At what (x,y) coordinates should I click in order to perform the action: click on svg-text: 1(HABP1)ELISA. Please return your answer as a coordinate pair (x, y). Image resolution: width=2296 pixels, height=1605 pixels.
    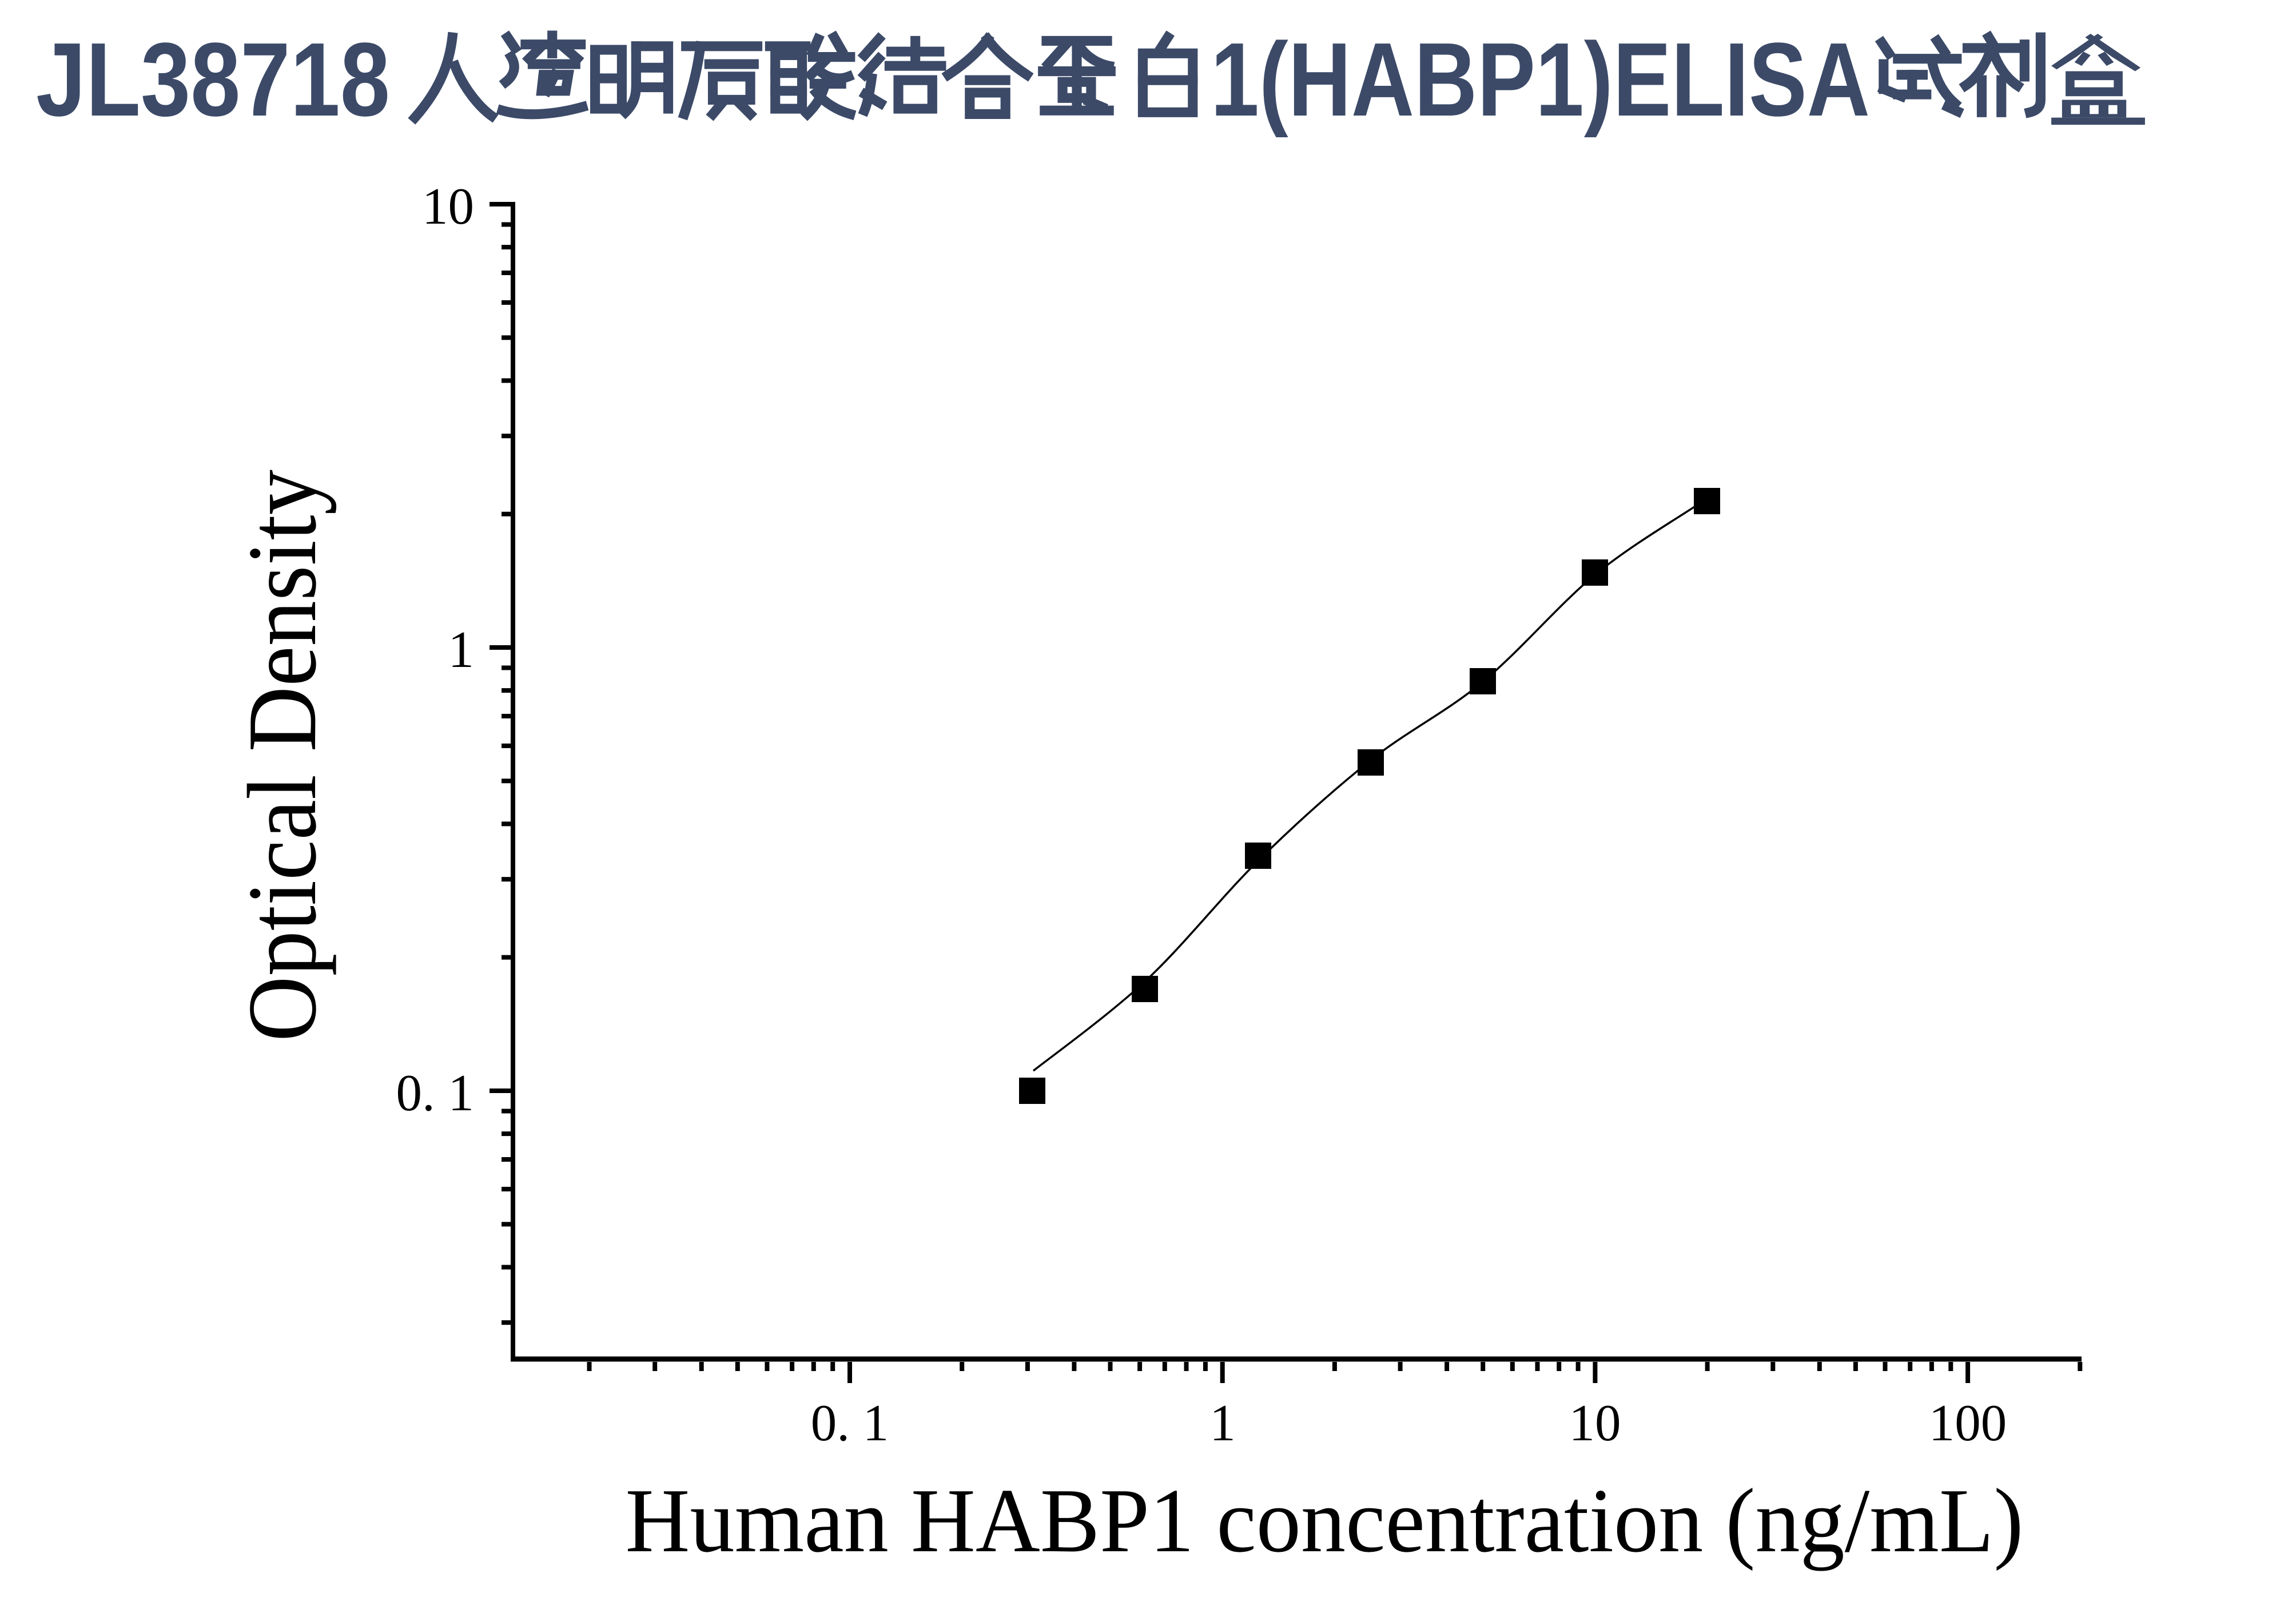
    Looking at the image, I should click on (1540, 79).